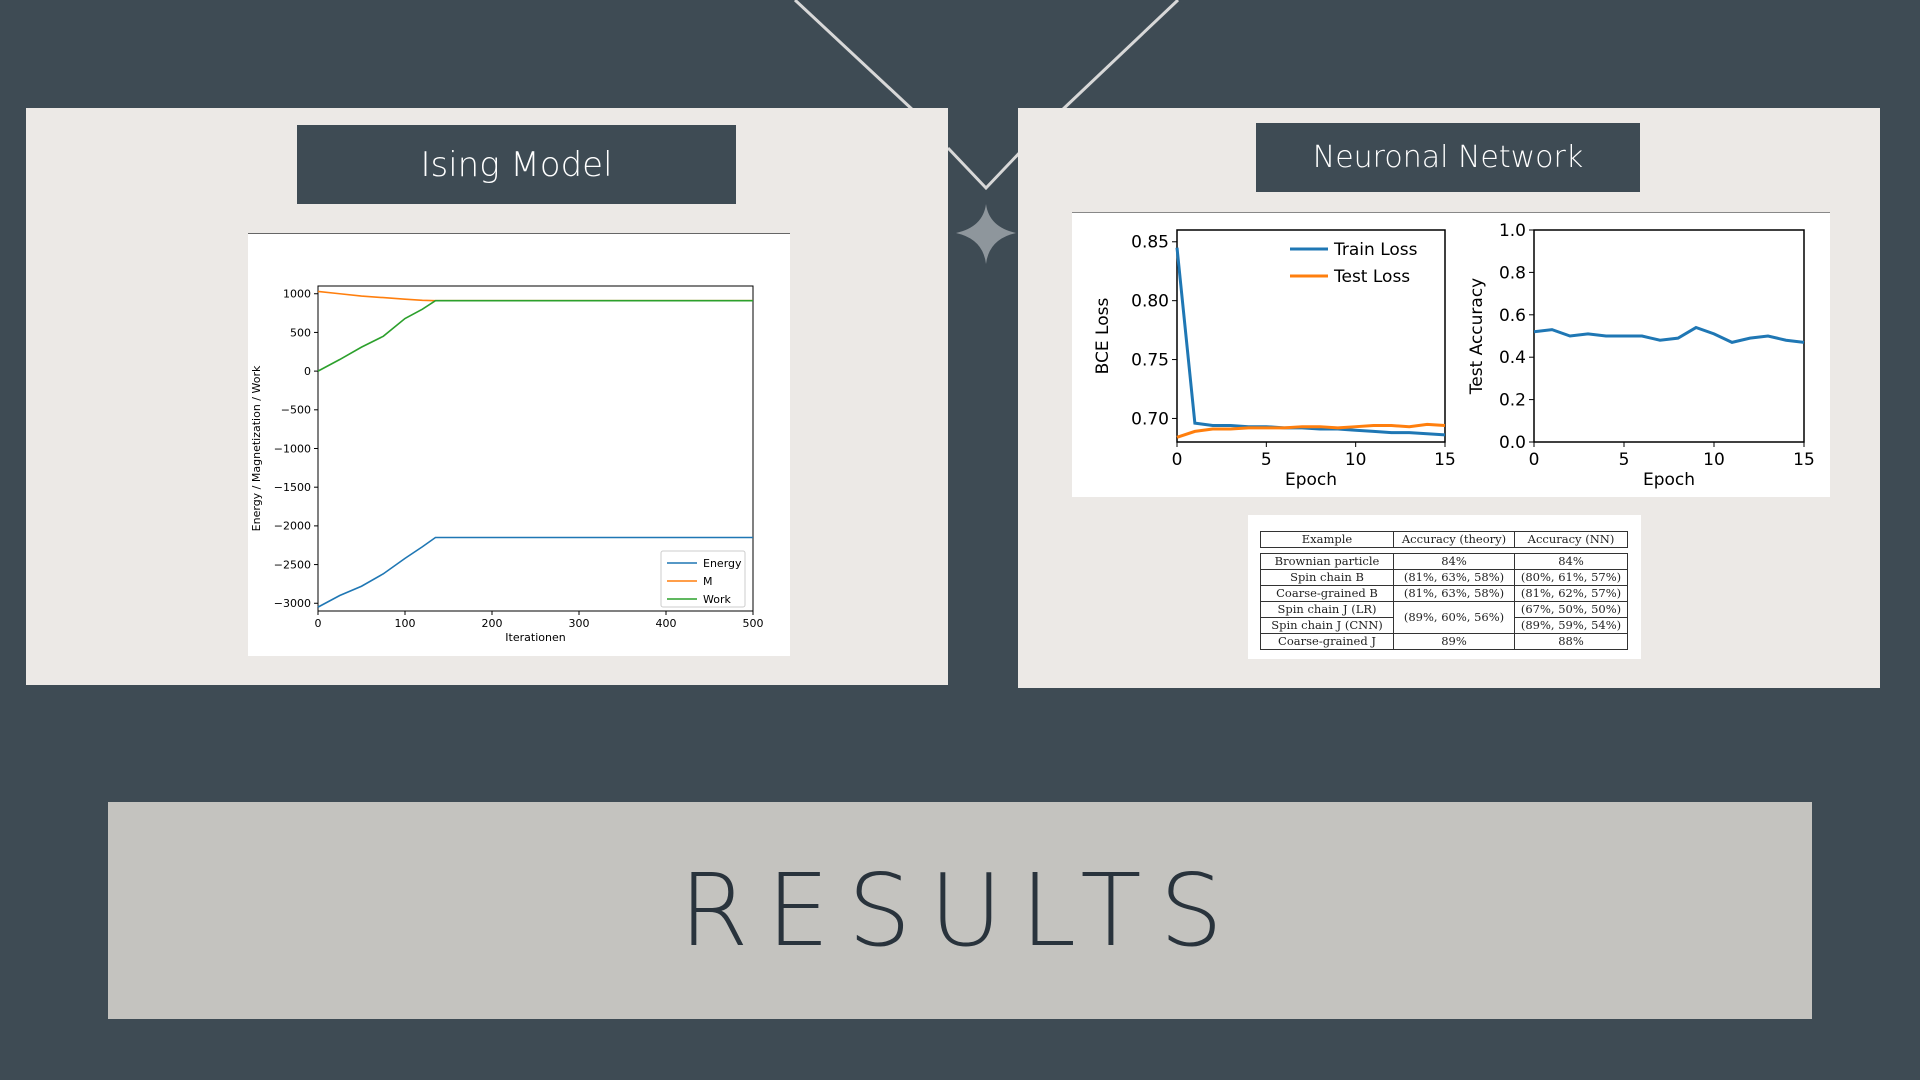  I want to click on y-tick-label: 1000, so click(297, 294).